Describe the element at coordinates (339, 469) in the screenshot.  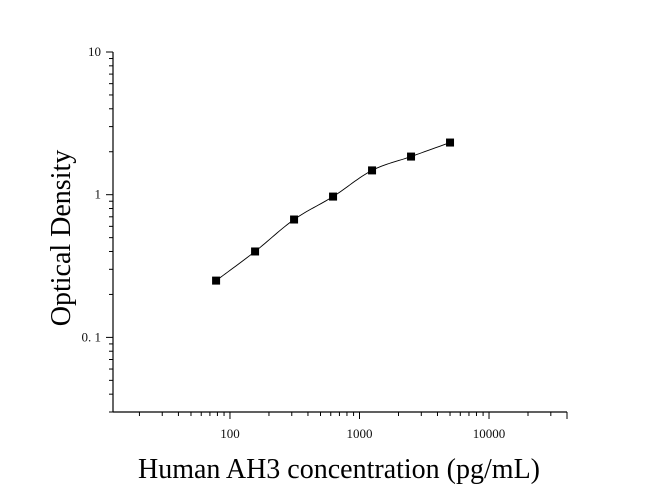
I see `x-axis-title: Human AH3 concentration (pg/mL)` at that location.